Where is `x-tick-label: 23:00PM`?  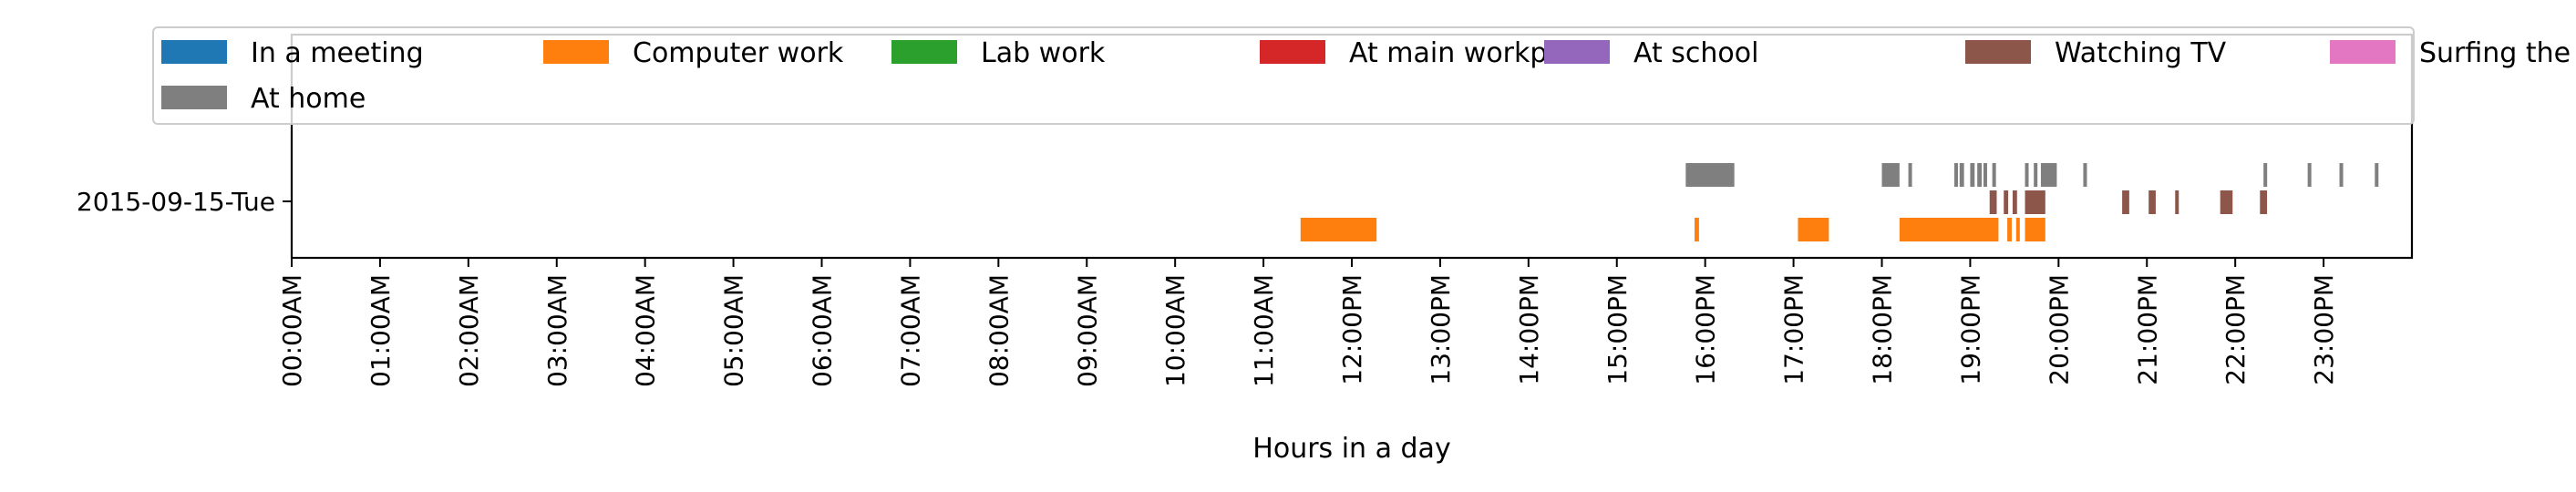 x-tick-label: 23:00PM is located at coordinates (2324, 329).